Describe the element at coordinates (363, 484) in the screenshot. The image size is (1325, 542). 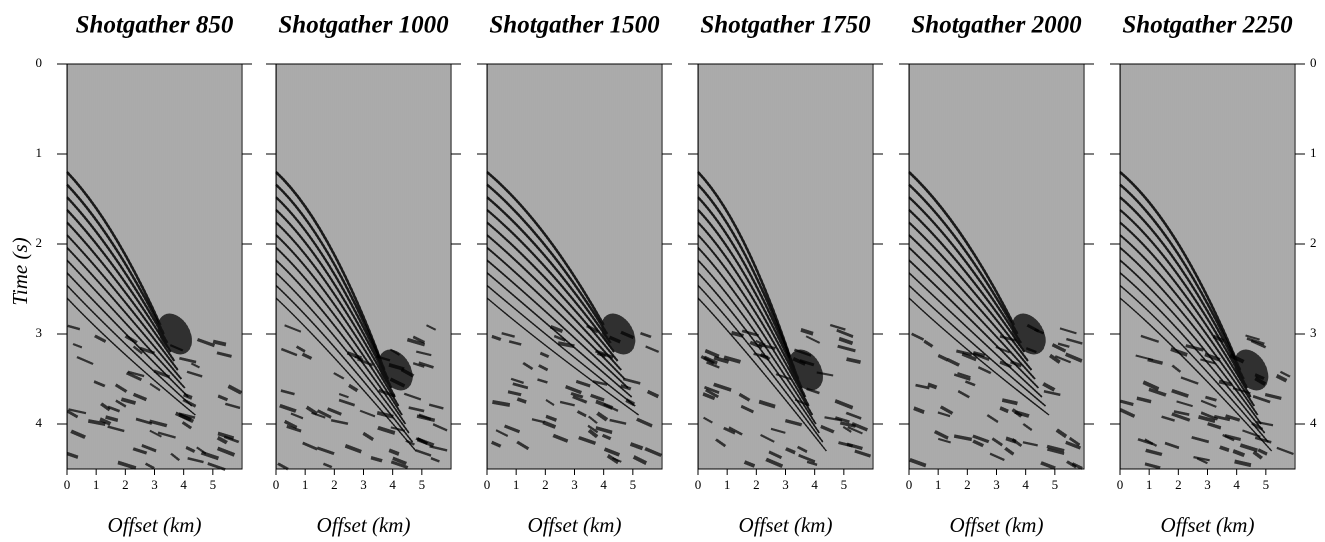
I see `x-tick-label: 3` at that location.